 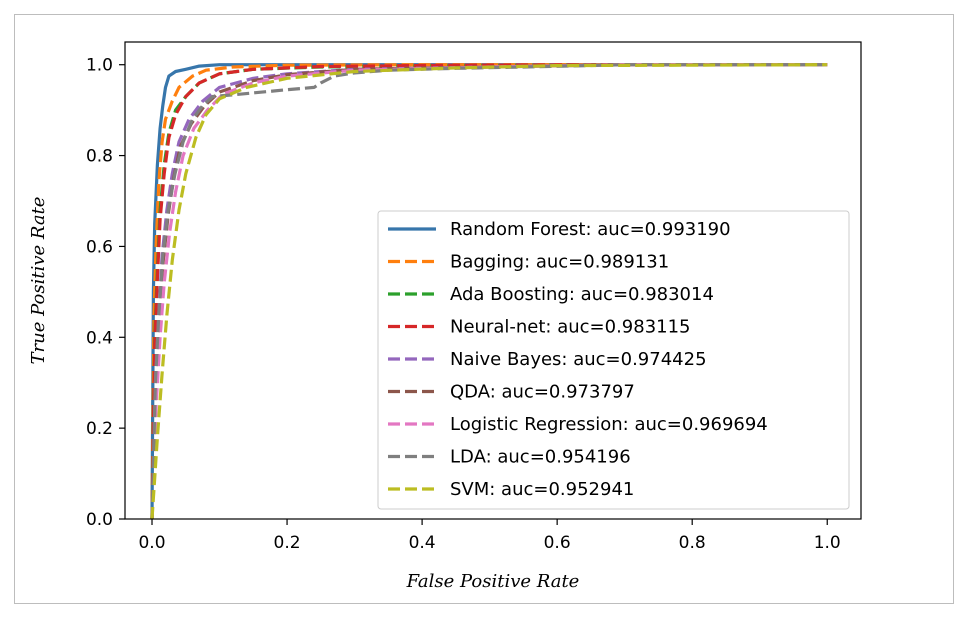 I want to click on x-tick-label: 0.8, so click(x=692, y=543).